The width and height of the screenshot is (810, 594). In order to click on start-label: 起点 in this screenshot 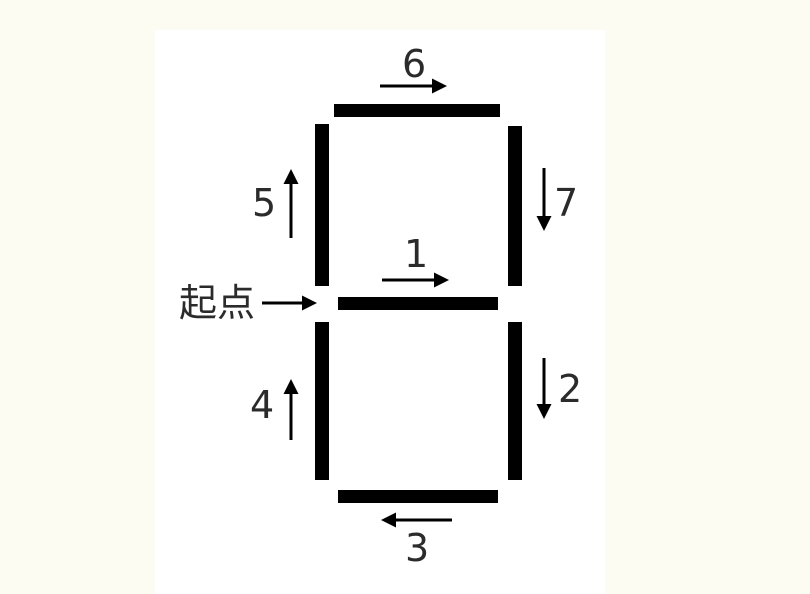, I will do `click(217, 303)`.